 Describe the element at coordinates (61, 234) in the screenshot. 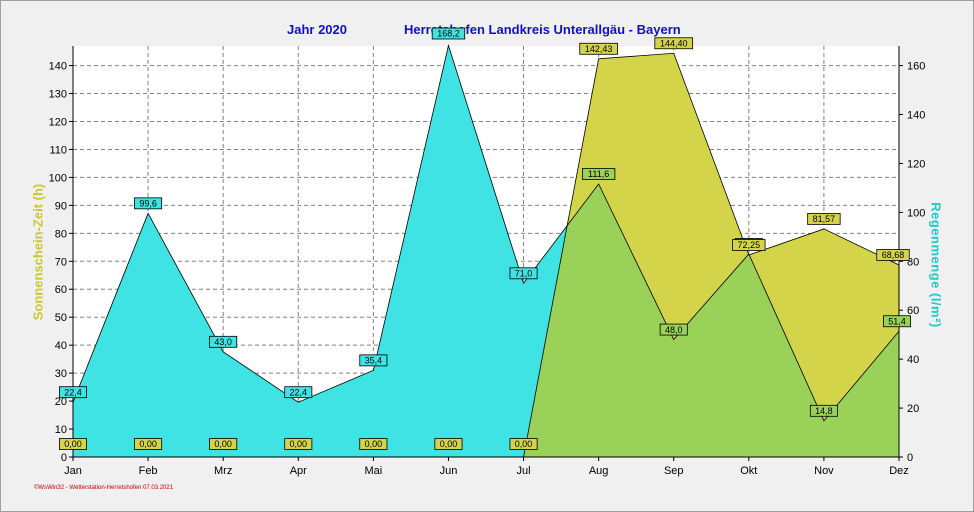

I see `y-left-tick-label: 80` at that location.